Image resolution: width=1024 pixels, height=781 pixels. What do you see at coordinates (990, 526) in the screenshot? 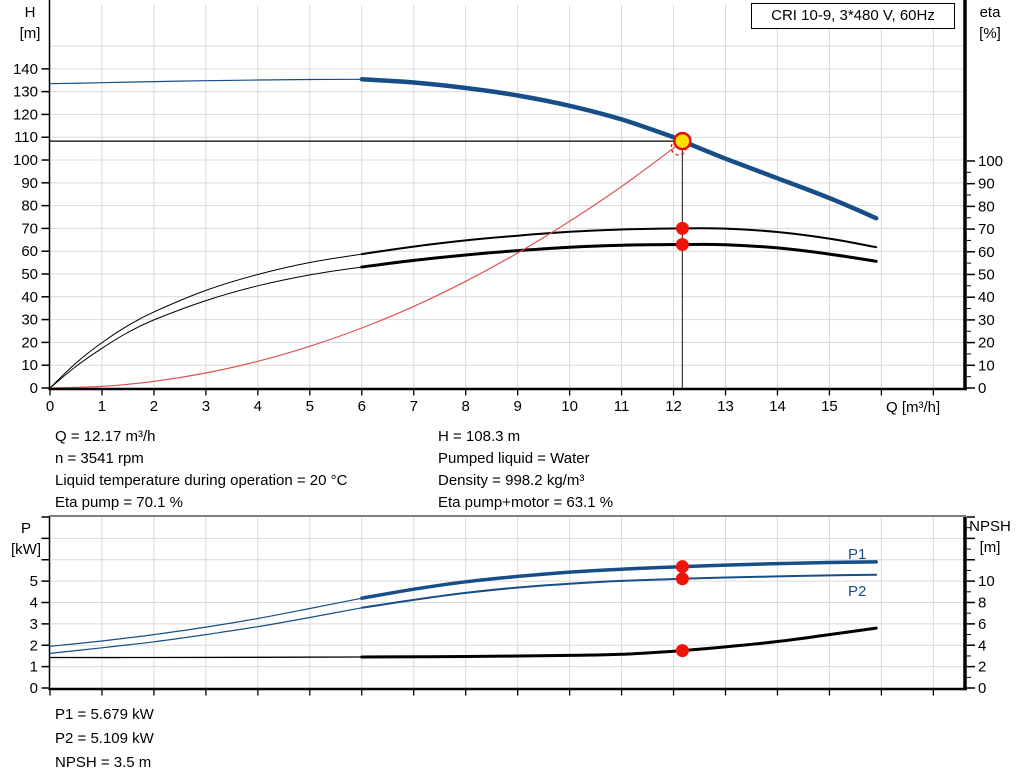
I see `npsh-axis-title-line1: NPSH` at bounding box center [990, 526].